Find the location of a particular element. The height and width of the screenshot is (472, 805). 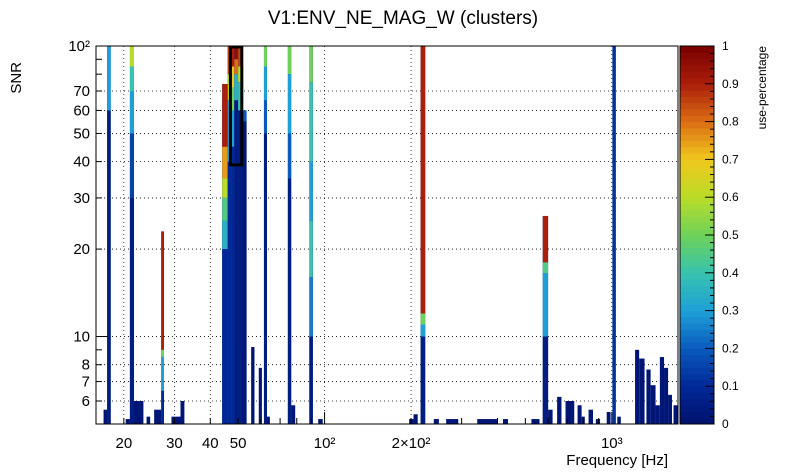

colorbar: 0 0.1 0.2 0.3 0.4 0.5 0.6 0.7 0.8 0.9 1 is located at coordinates (709, 235).